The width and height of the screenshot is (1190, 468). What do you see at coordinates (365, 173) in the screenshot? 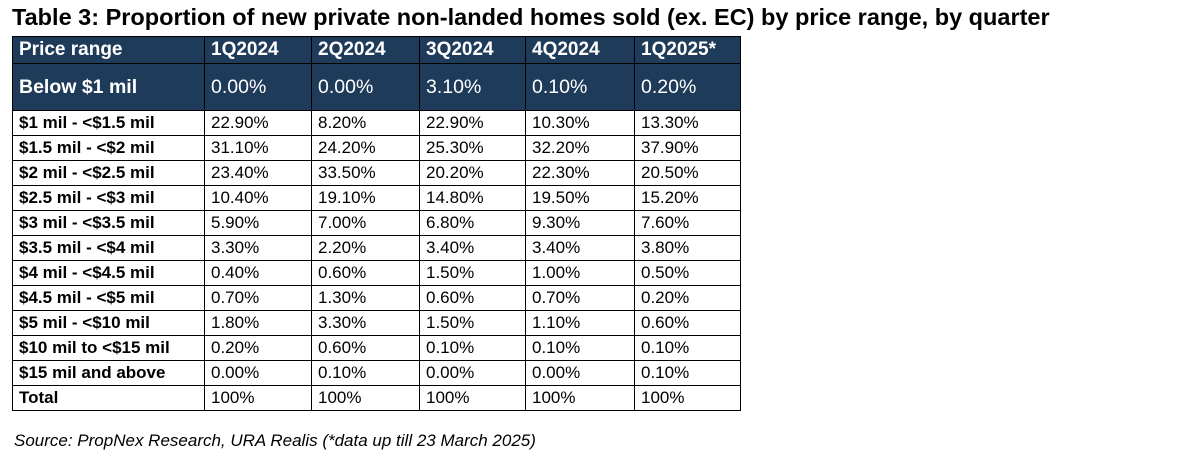
I see `table-cell: 33.50%` at bounding box center [365, 173].